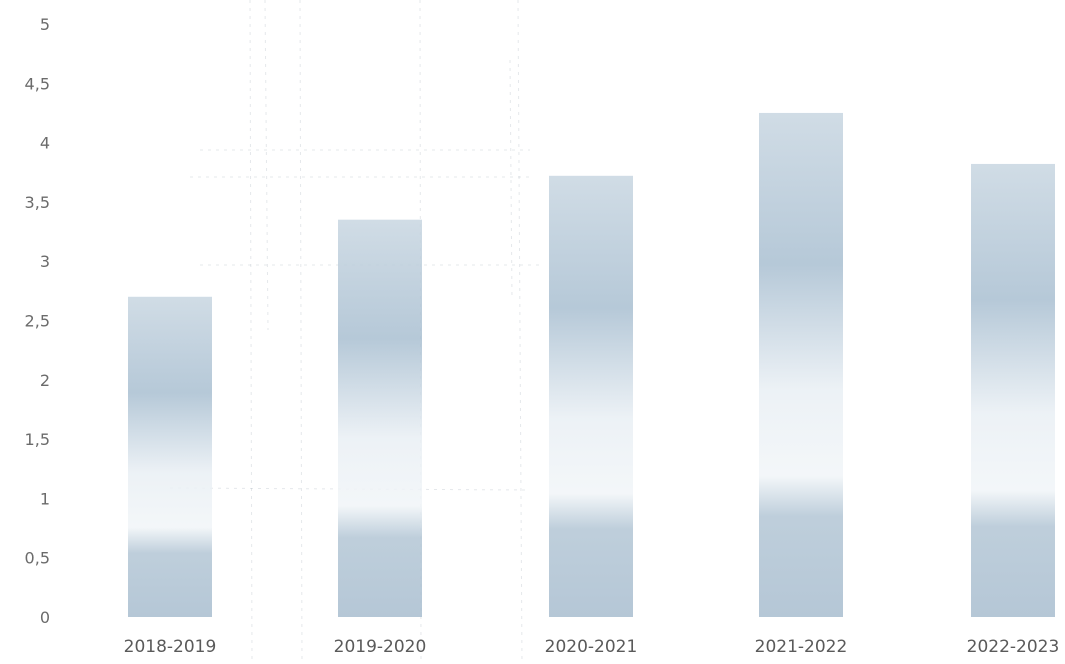 The image size is (1065, 664). I want to click on x-tick-label: 2022-2023, so click(1013, 647).